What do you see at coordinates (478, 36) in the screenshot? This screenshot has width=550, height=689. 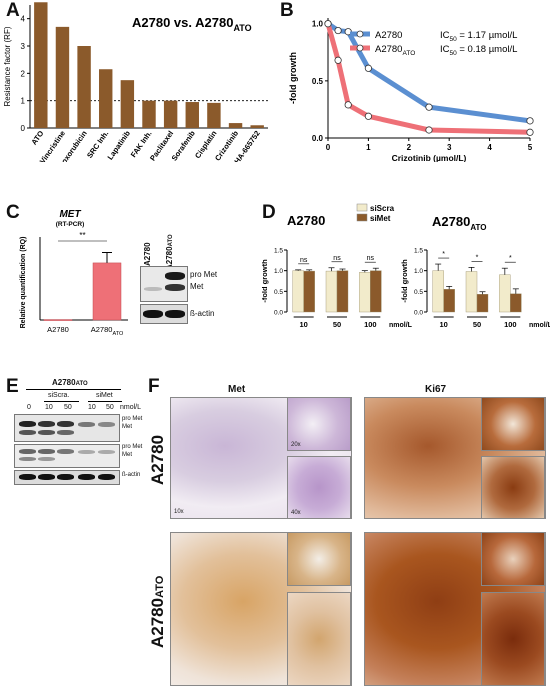 I see `b-legend-ic50: IC50 = 1.17 µmol/L` at bounding box center [478, 36].